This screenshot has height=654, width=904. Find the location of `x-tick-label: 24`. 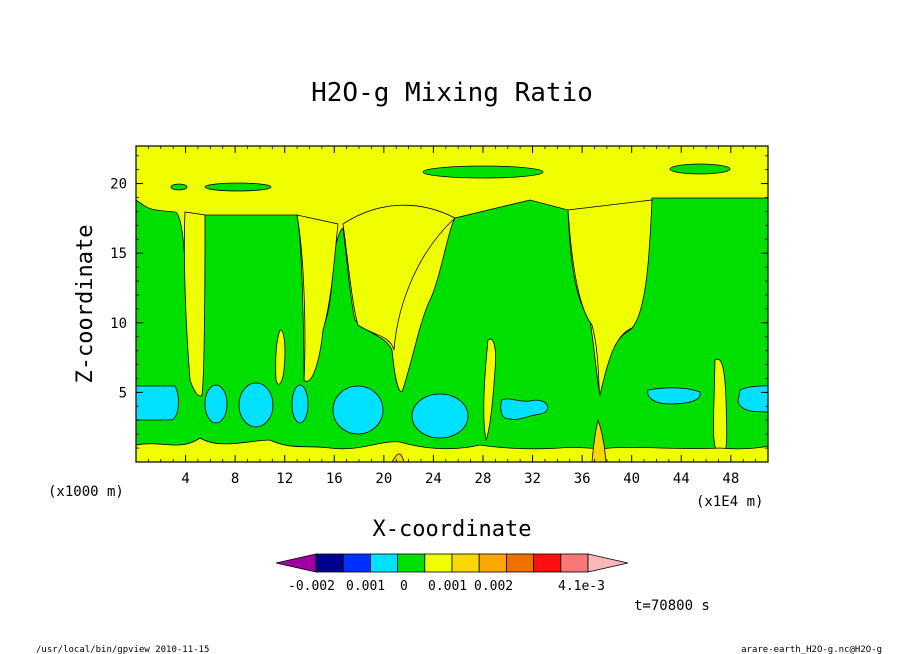

x-tick-label: 24 is located at coordinates (433, 479).